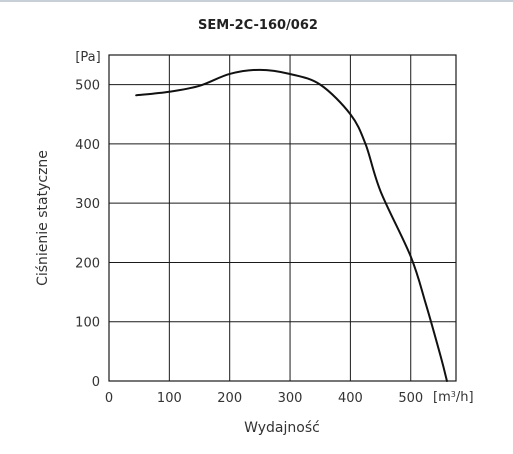  What do you see at coordinates (229, 398) in the screenshot?
I see `x-tick-label-200: 200` at bounding box center [229, 398].